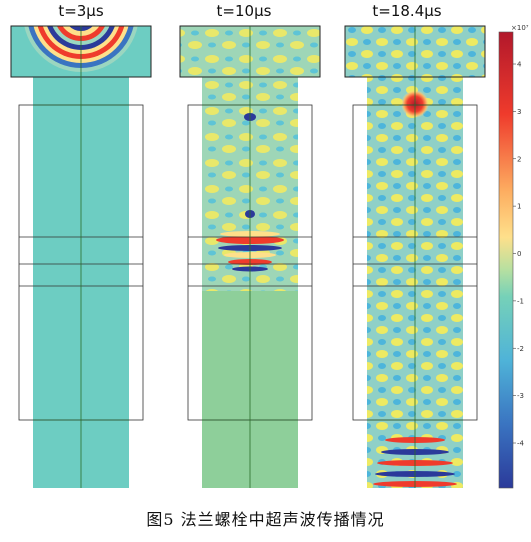 Image resolution: width=531 pixels, height=542 pixels. I want to click on panel-title-1: t=3μs, so click(81, 11).